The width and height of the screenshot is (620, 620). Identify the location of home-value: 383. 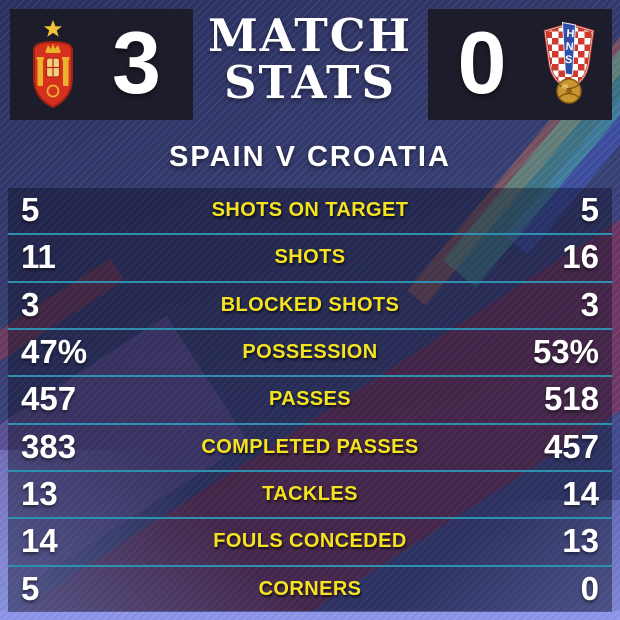
(49, 446).